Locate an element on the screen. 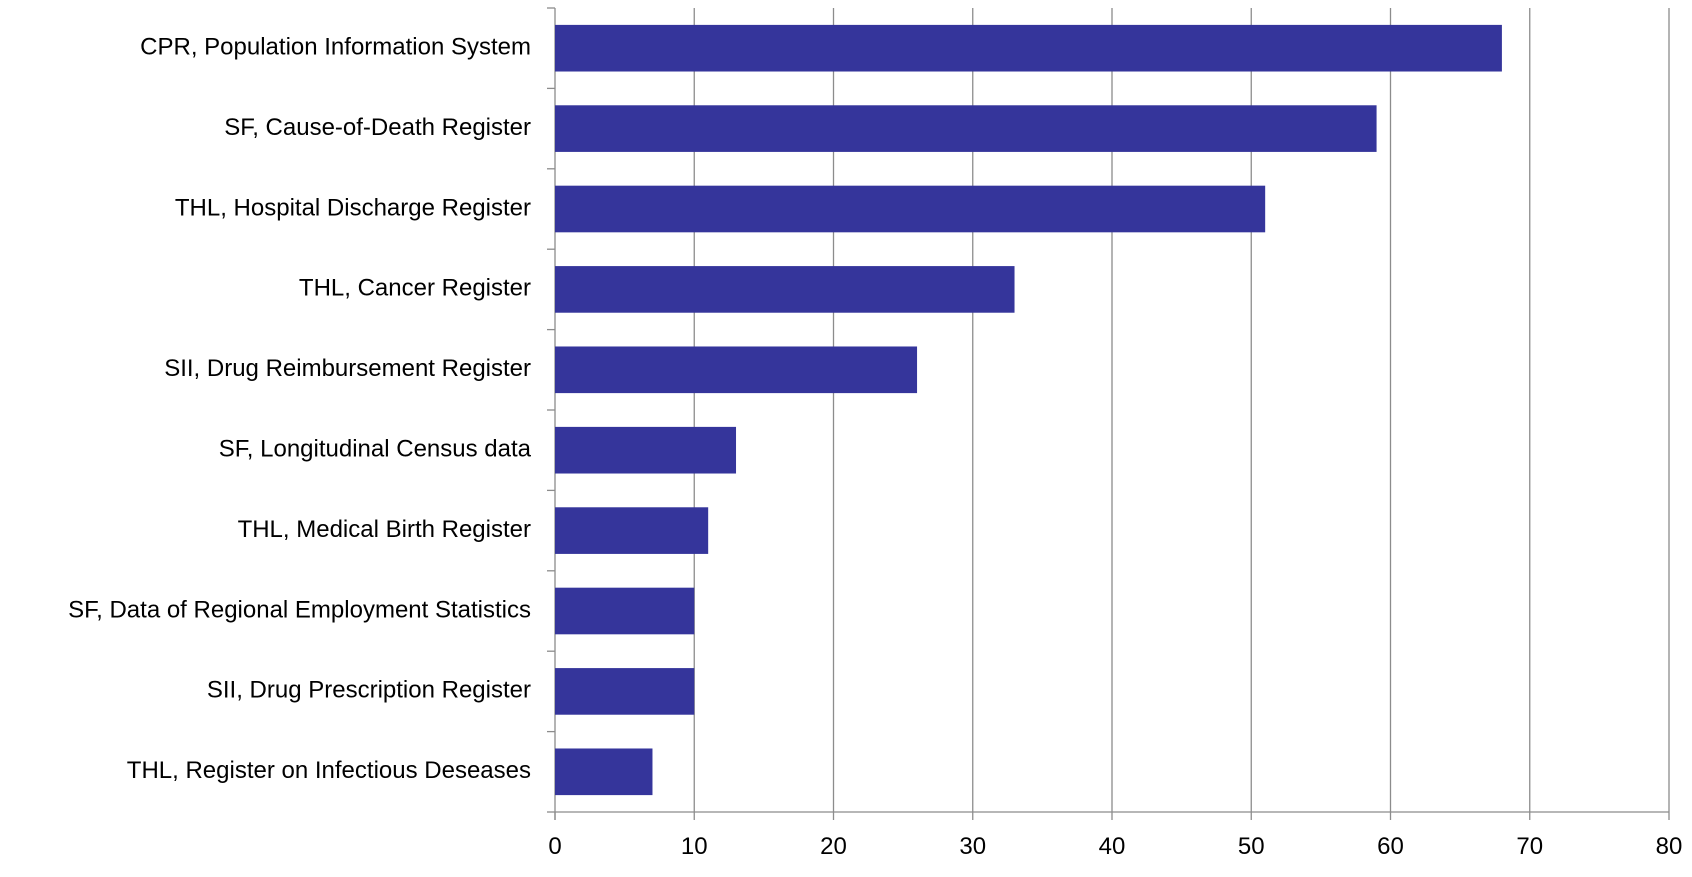 The image size is (1692, 877). x-tick-label-20: 20 is located at coordinates (833, 846).